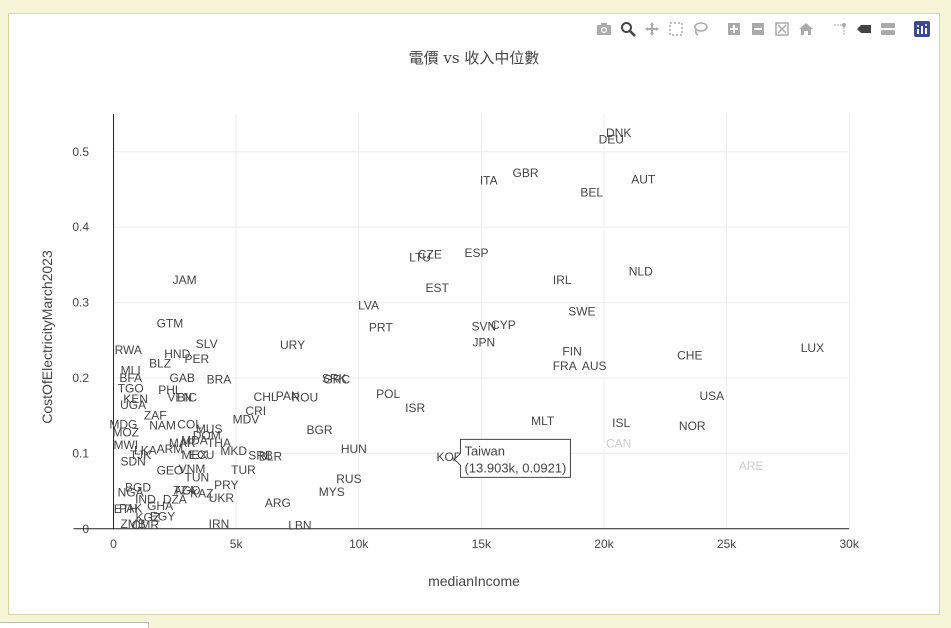  I want to click on data-point-label: SDN, so click(132, 462).